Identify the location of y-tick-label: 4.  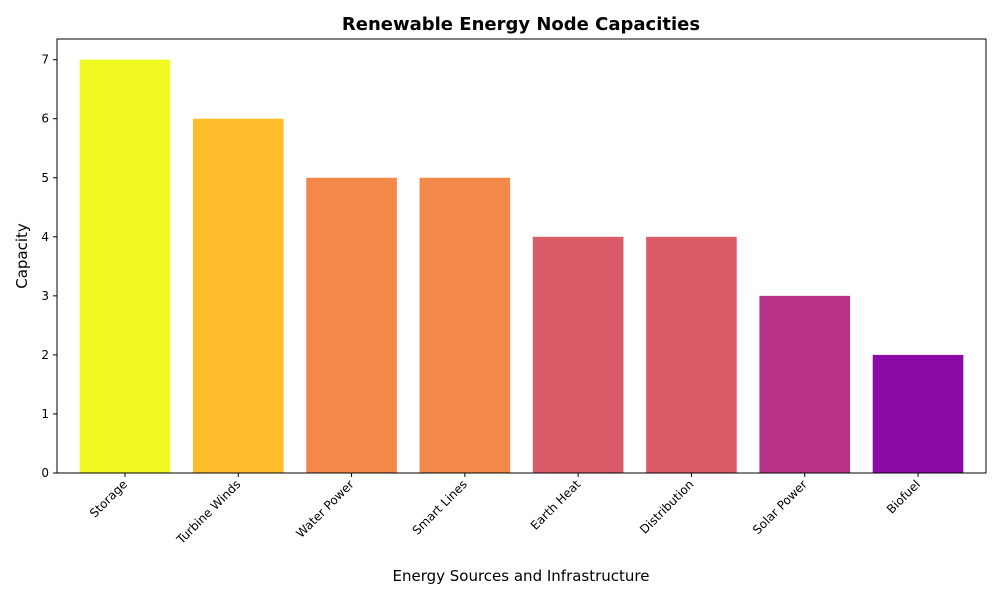
(45, 237).